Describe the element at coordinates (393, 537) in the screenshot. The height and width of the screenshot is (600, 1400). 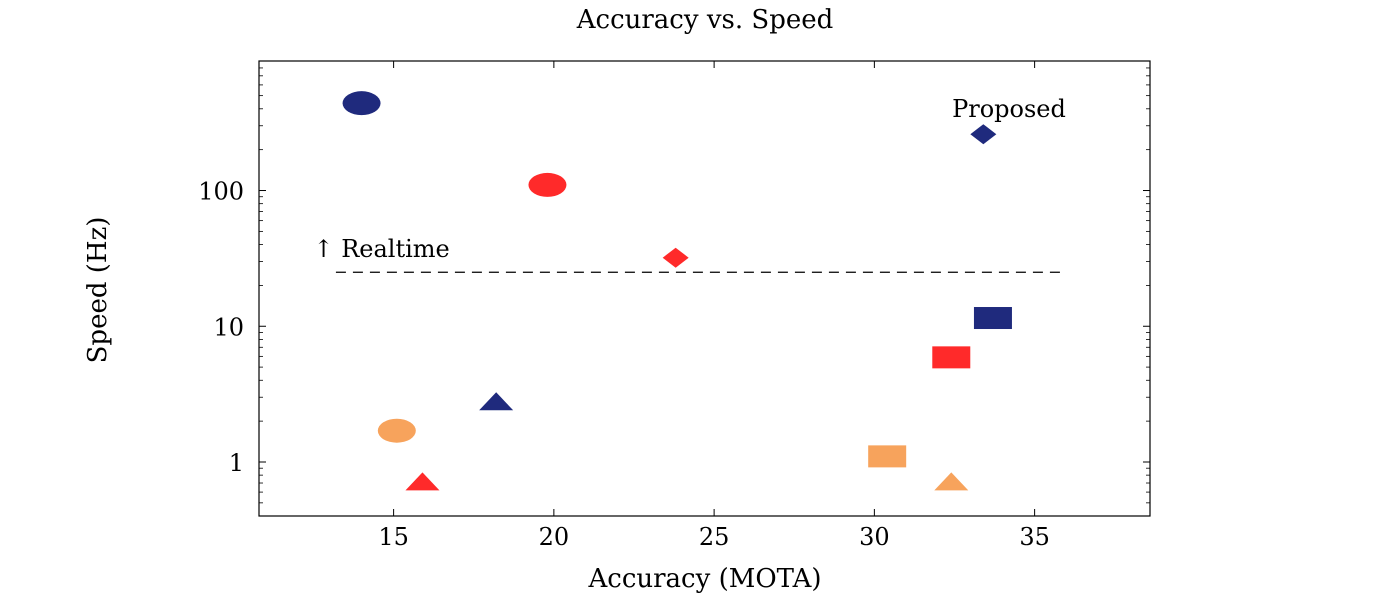
I see `x-tick-label: 15` at that location.